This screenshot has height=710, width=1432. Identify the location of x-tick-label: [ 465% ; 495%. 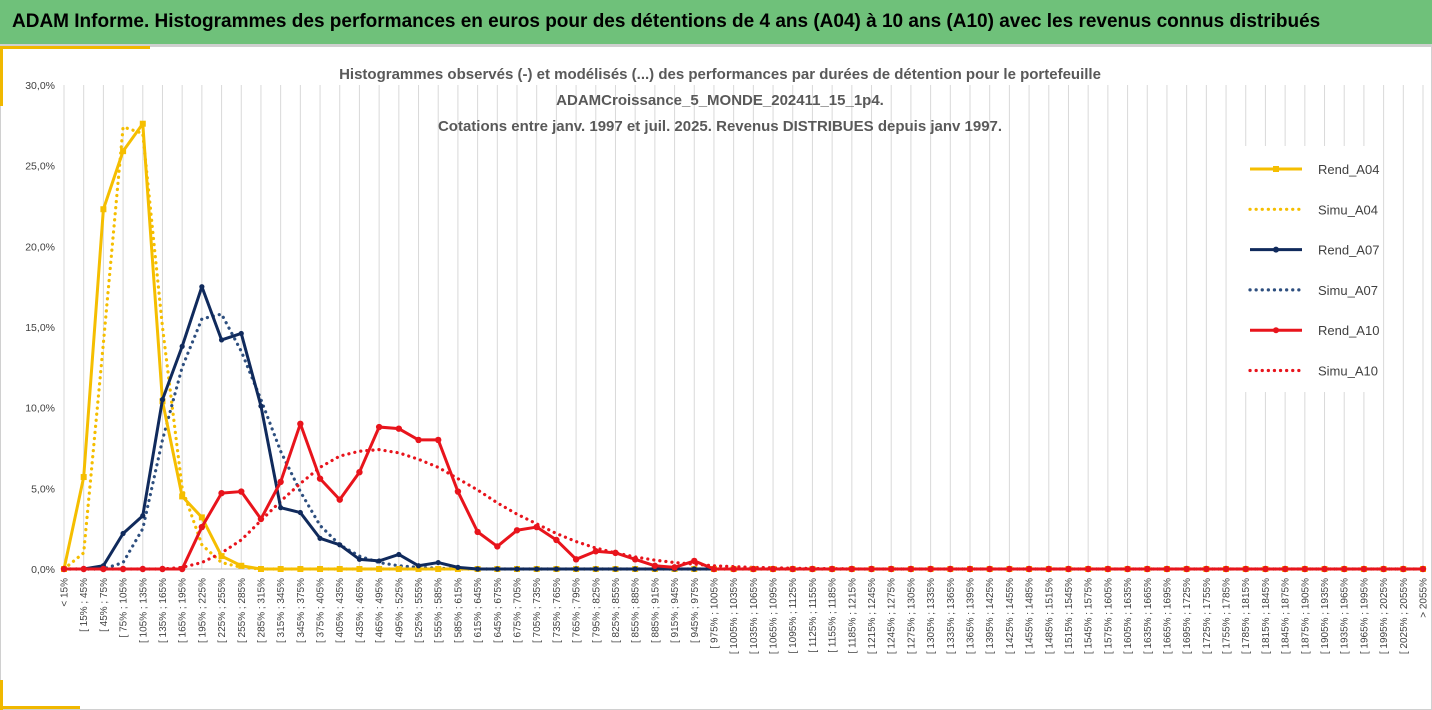
(380, 610).